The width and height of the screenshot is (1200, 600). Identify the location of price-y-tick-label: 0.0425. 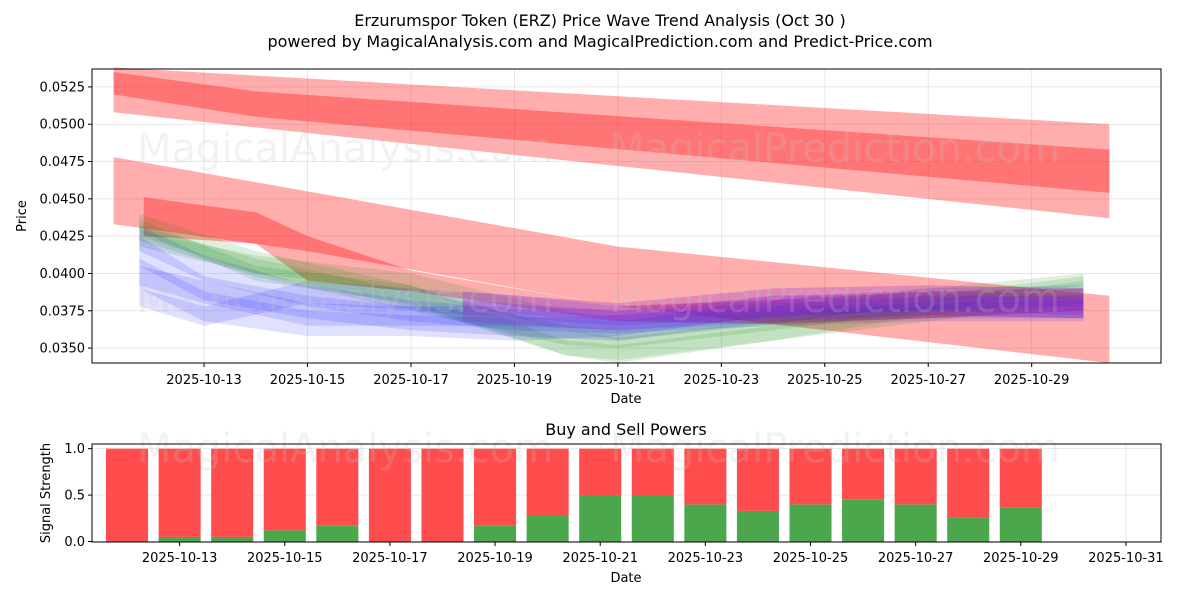
(63, 237).